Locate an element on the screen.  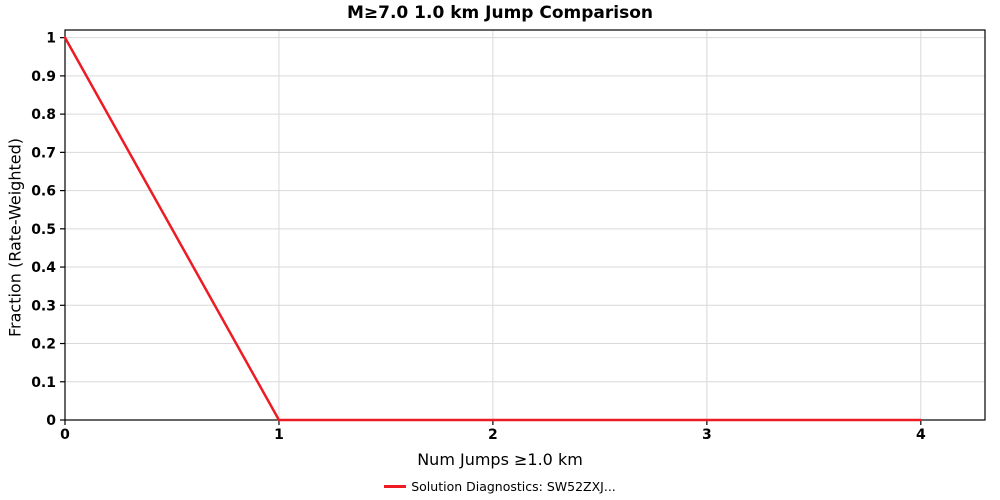
chart-title: M≥7.0 1.0 km Jump Comparison is located at coordinates (500, 13).